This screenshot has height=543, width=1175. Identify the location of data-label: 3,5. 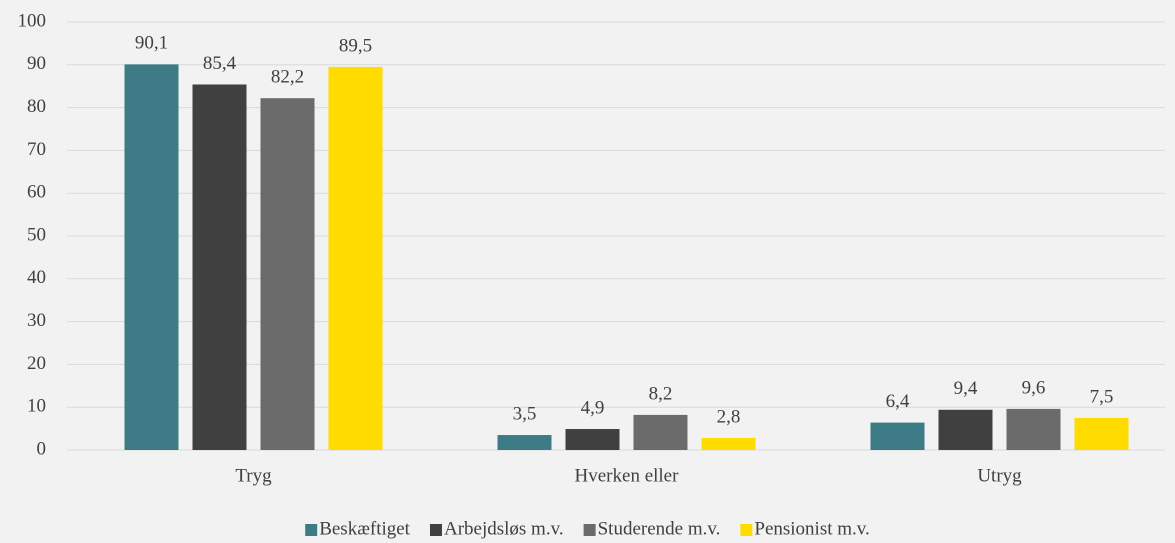
(525, 413).